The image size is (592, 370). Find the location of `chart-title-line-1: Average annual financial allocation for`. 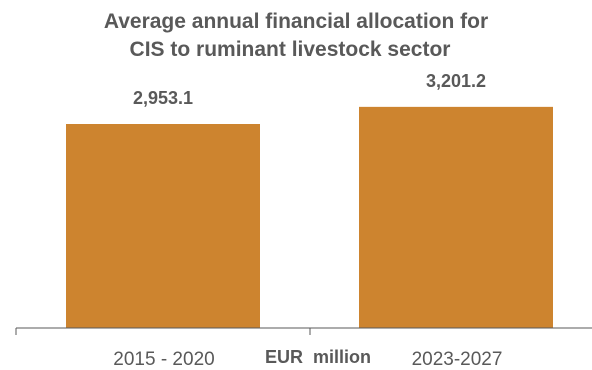

chart-title-line-1: Average annual financial allocation for is located at coordinates (296, 21).